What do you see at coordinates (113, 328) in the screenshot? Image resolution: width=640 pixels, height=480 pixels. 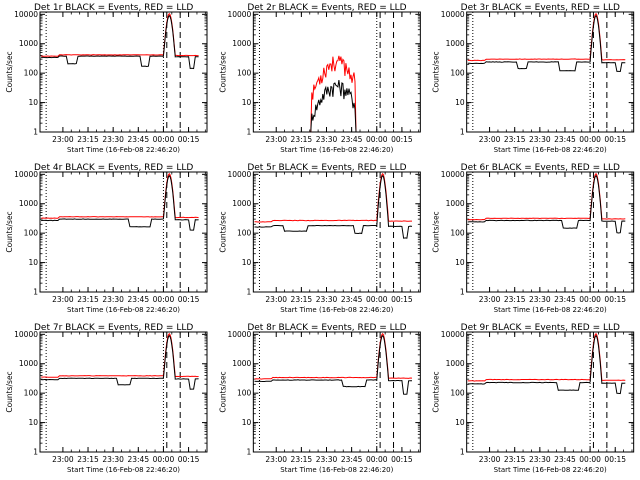 I see `panel-title: Det 7r BLACK = Events, RED = LLD` at bounding box center [113, 328].